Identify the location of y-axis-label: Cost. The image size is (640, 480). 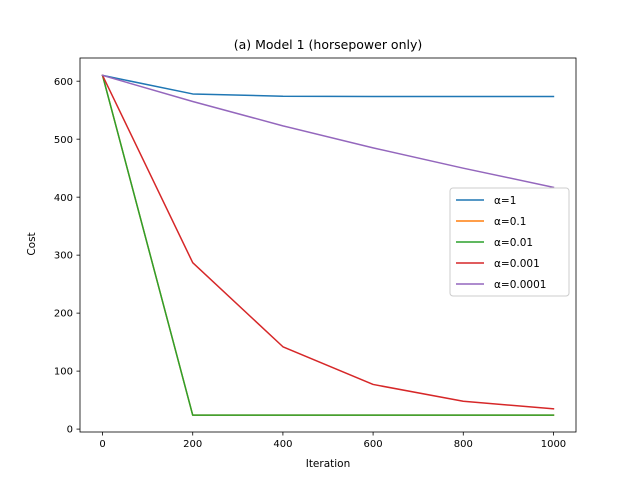
(32, 243).